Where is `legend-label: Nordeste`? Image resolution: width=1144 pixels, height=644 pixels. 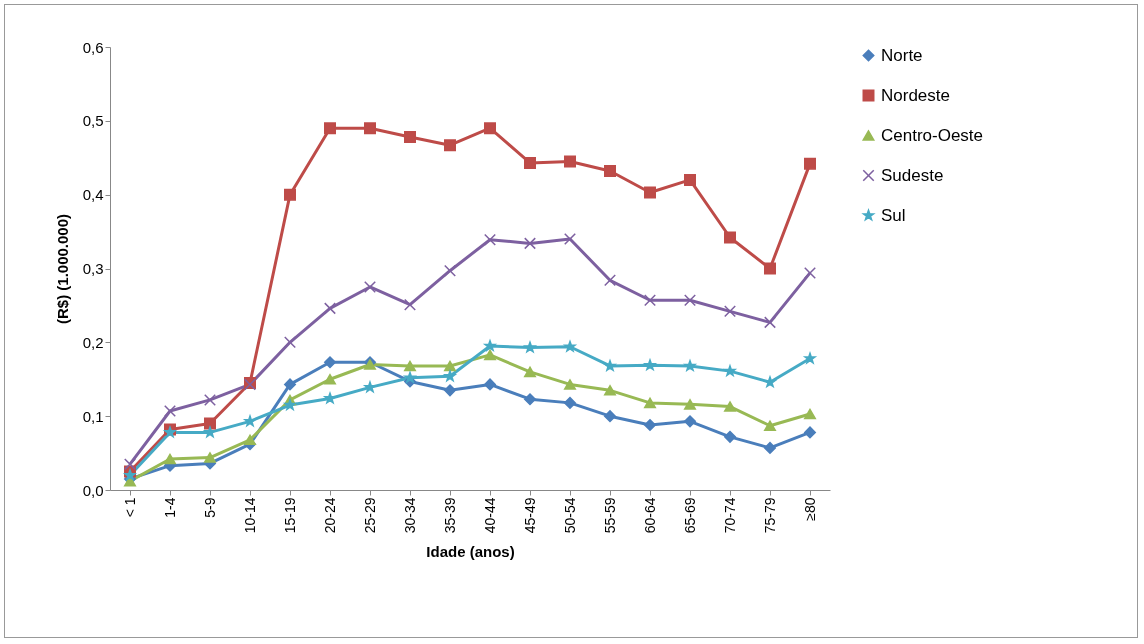 legend-label: Nordeste is located at coordinates (915, 95).